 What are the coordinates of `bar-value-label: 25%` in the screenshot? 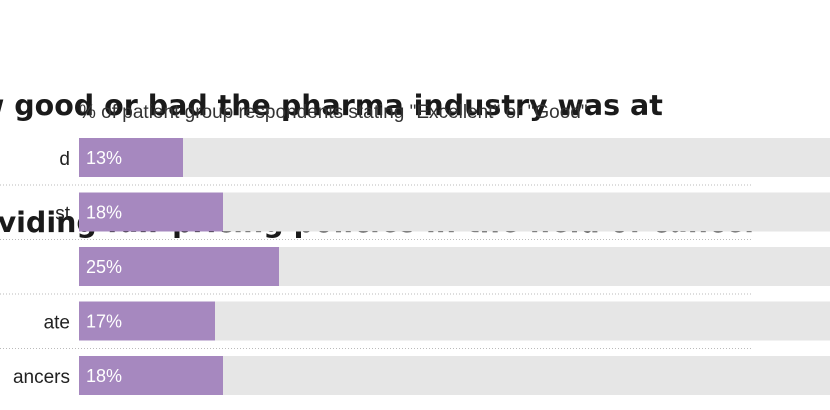 It's located at (104, 267).